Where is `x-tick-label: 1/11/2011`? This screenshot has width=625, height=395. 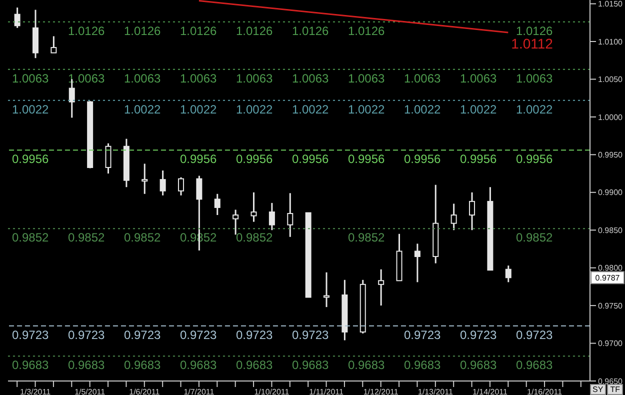 x-tick-label: 1/11/2011 is located at coordinates (326, 391).